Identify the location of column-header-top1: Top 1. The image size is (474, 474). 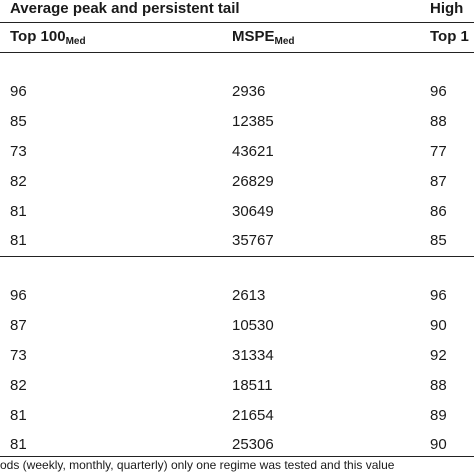
(449, 36).